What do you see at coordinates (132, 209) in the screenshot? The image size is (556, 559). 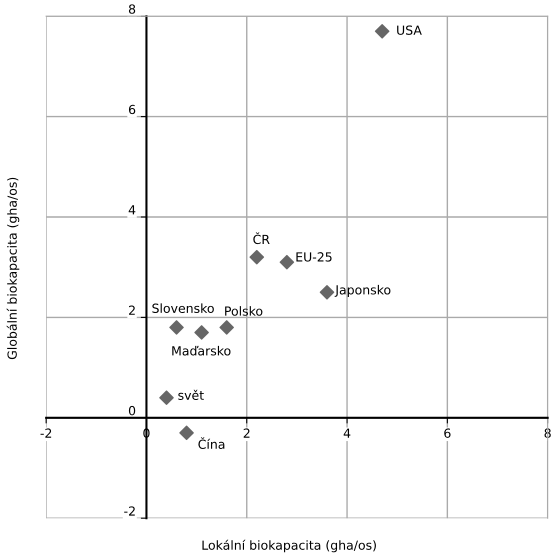 I see `y-tick-label: 4` at bounding box center [132, 209].